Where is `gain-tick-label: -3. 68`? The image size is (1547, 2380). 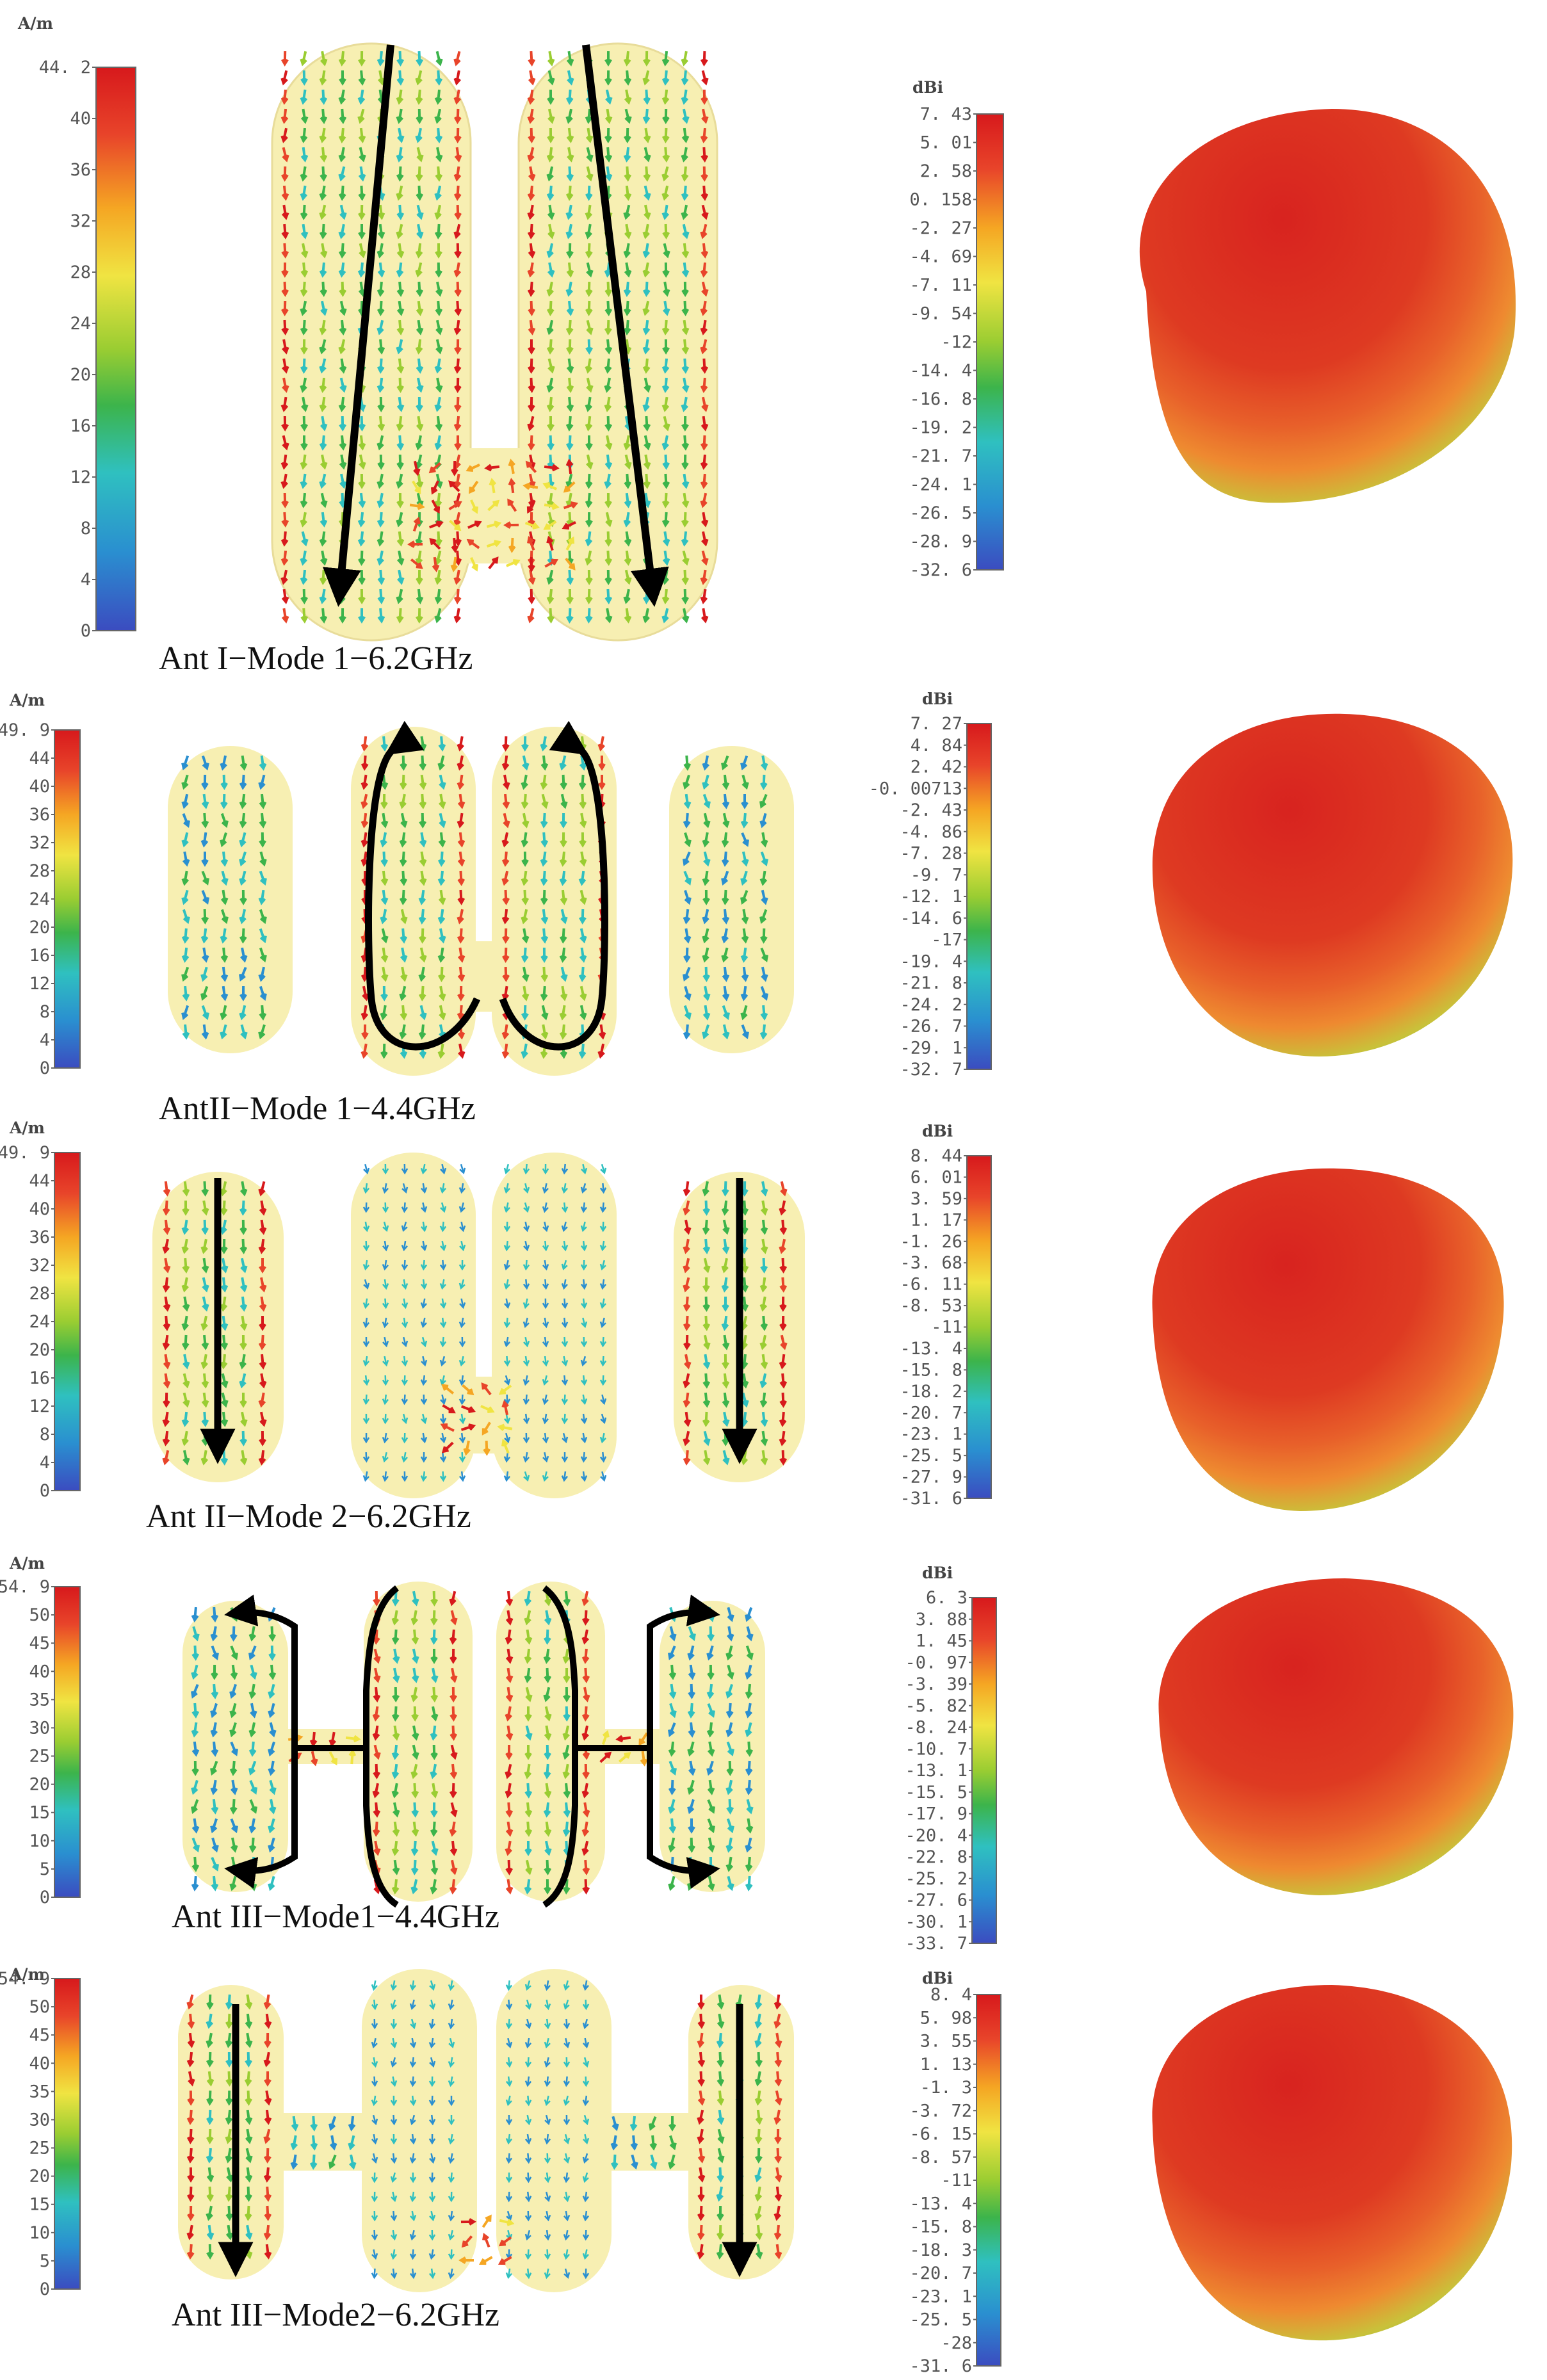 gain-tick-label: -3. 68 is located at coordinates (931, 1263).